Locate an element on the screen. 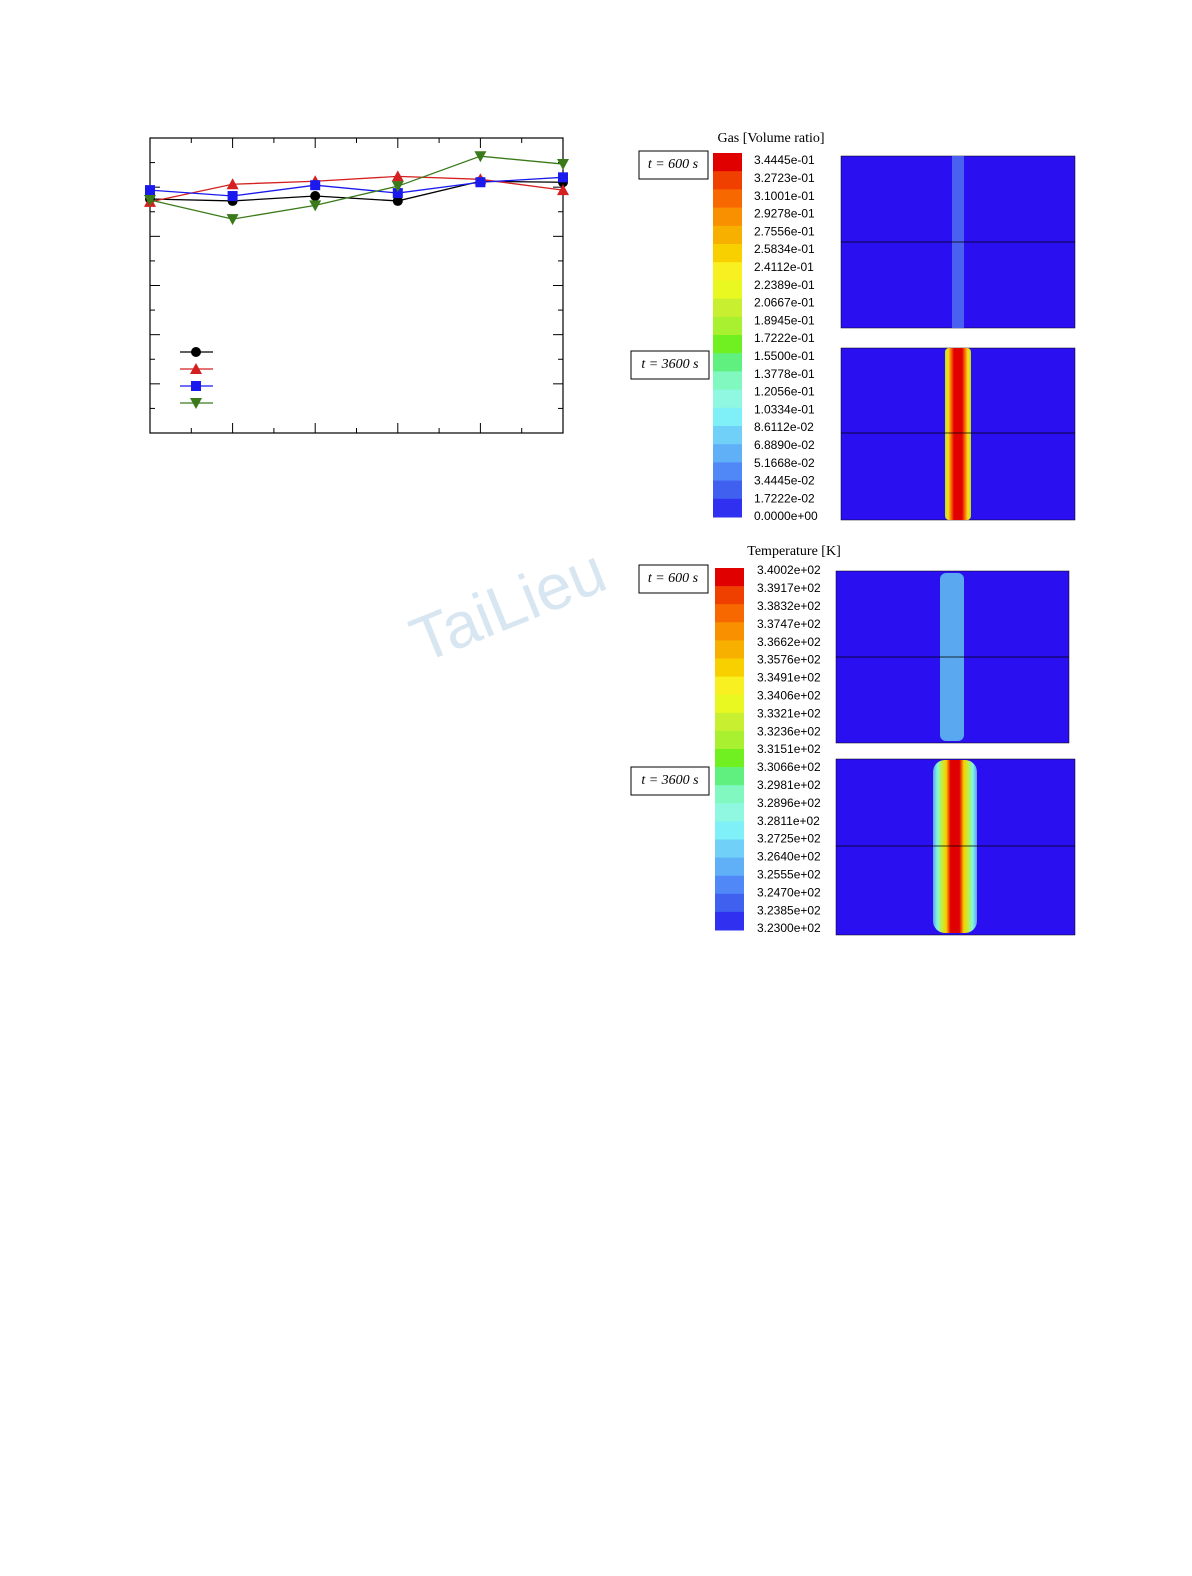  line-chart is located at coordinates (356, 285).